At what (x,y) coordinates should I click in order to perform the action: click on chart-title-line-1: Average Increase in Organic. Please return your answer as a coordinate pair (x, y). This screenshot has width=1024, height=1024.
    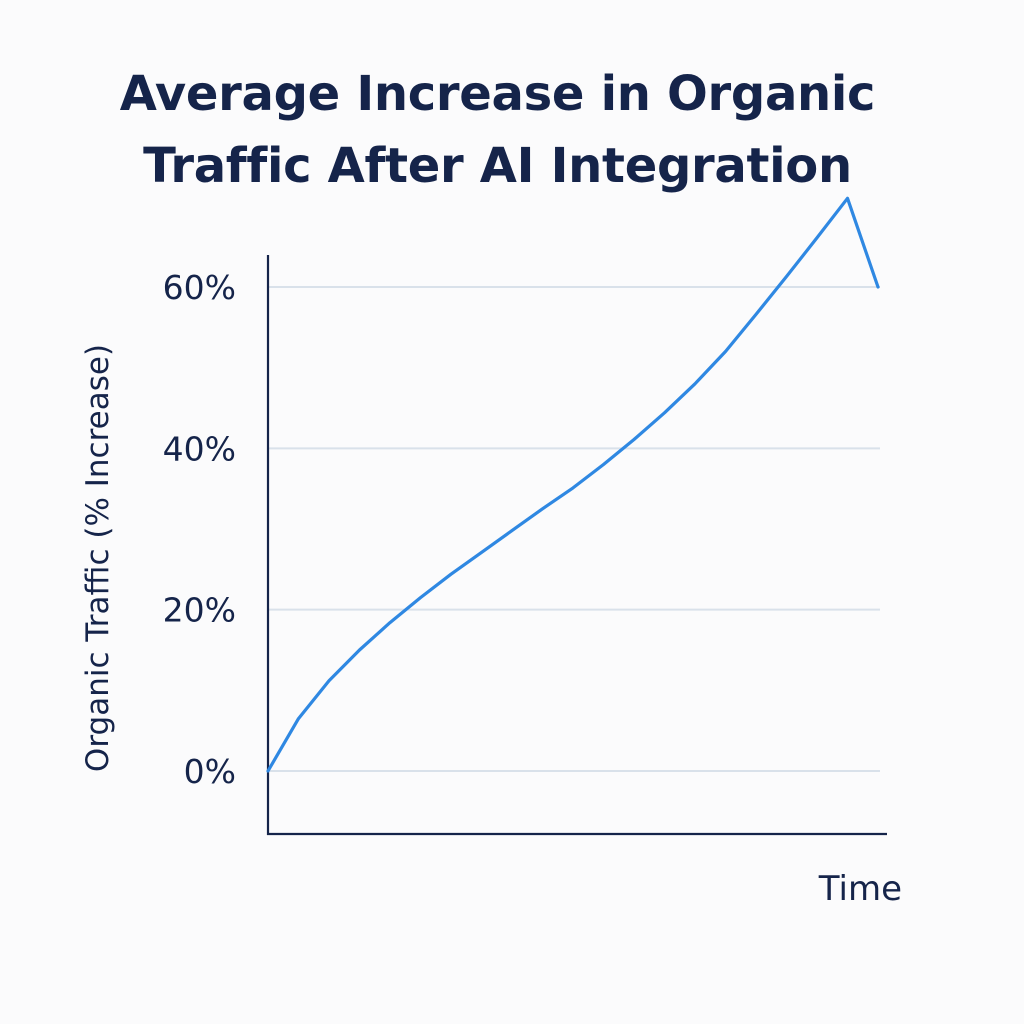
    Looking at the image, I should click on (497, 94).